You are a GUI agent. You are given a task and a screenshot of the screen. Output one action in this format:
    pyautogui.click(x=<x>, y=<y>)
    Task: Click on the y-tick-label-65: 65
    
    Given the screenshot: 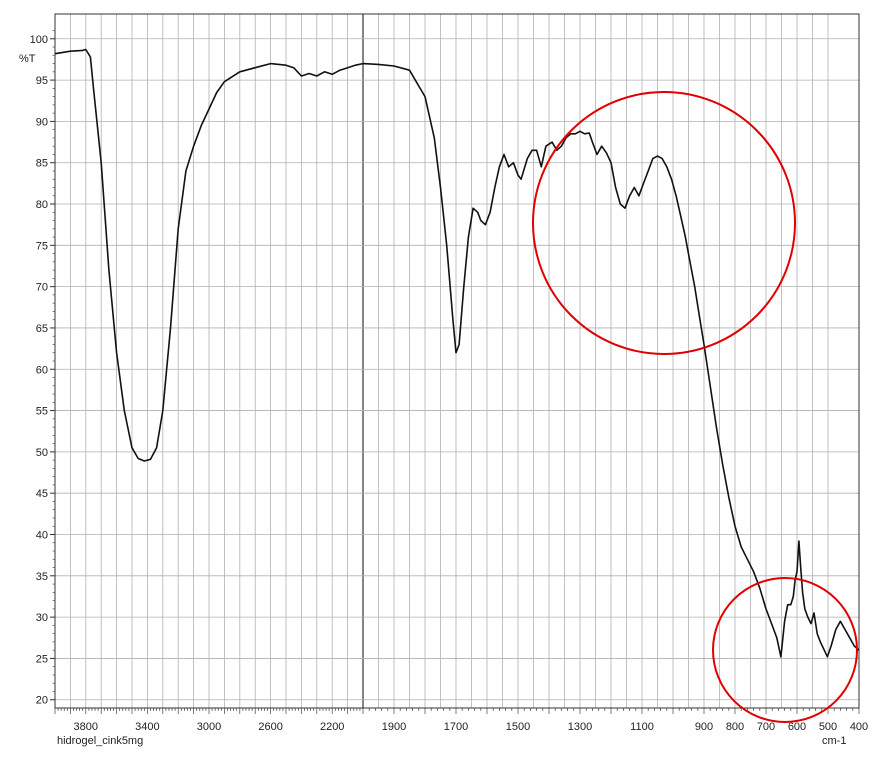 What is the action you would take?
    pyautogui.click(x=42, y=329)
    